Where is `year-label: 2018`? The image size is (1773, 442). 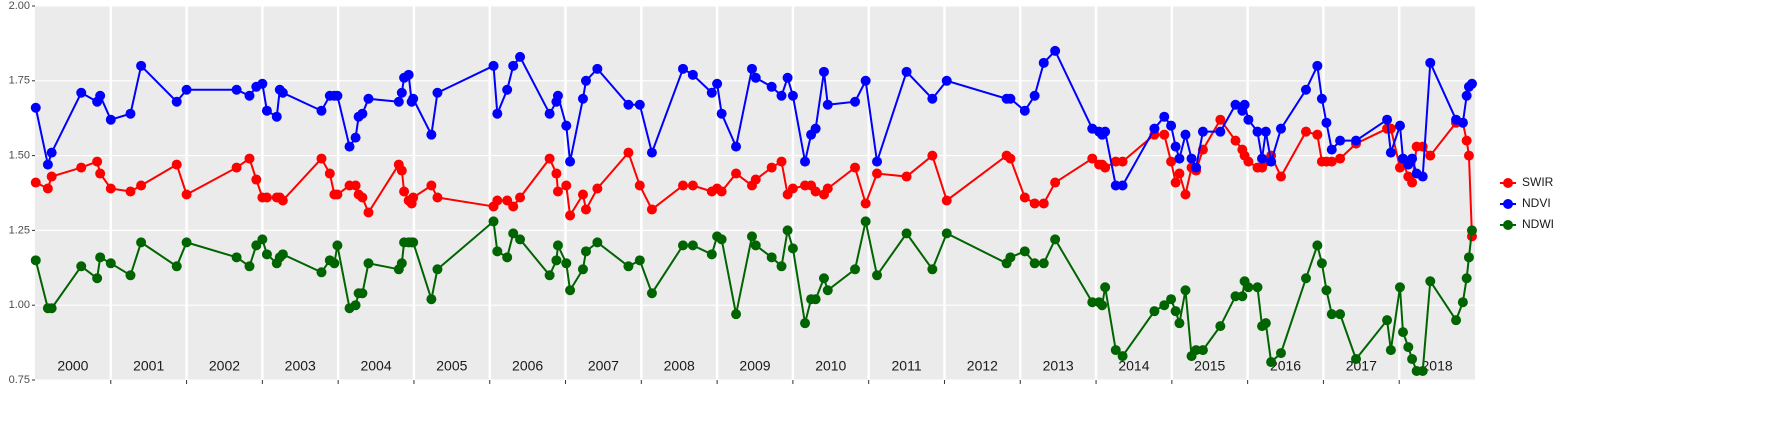 year-label: 2018 is located at coordinates (1437, 366).